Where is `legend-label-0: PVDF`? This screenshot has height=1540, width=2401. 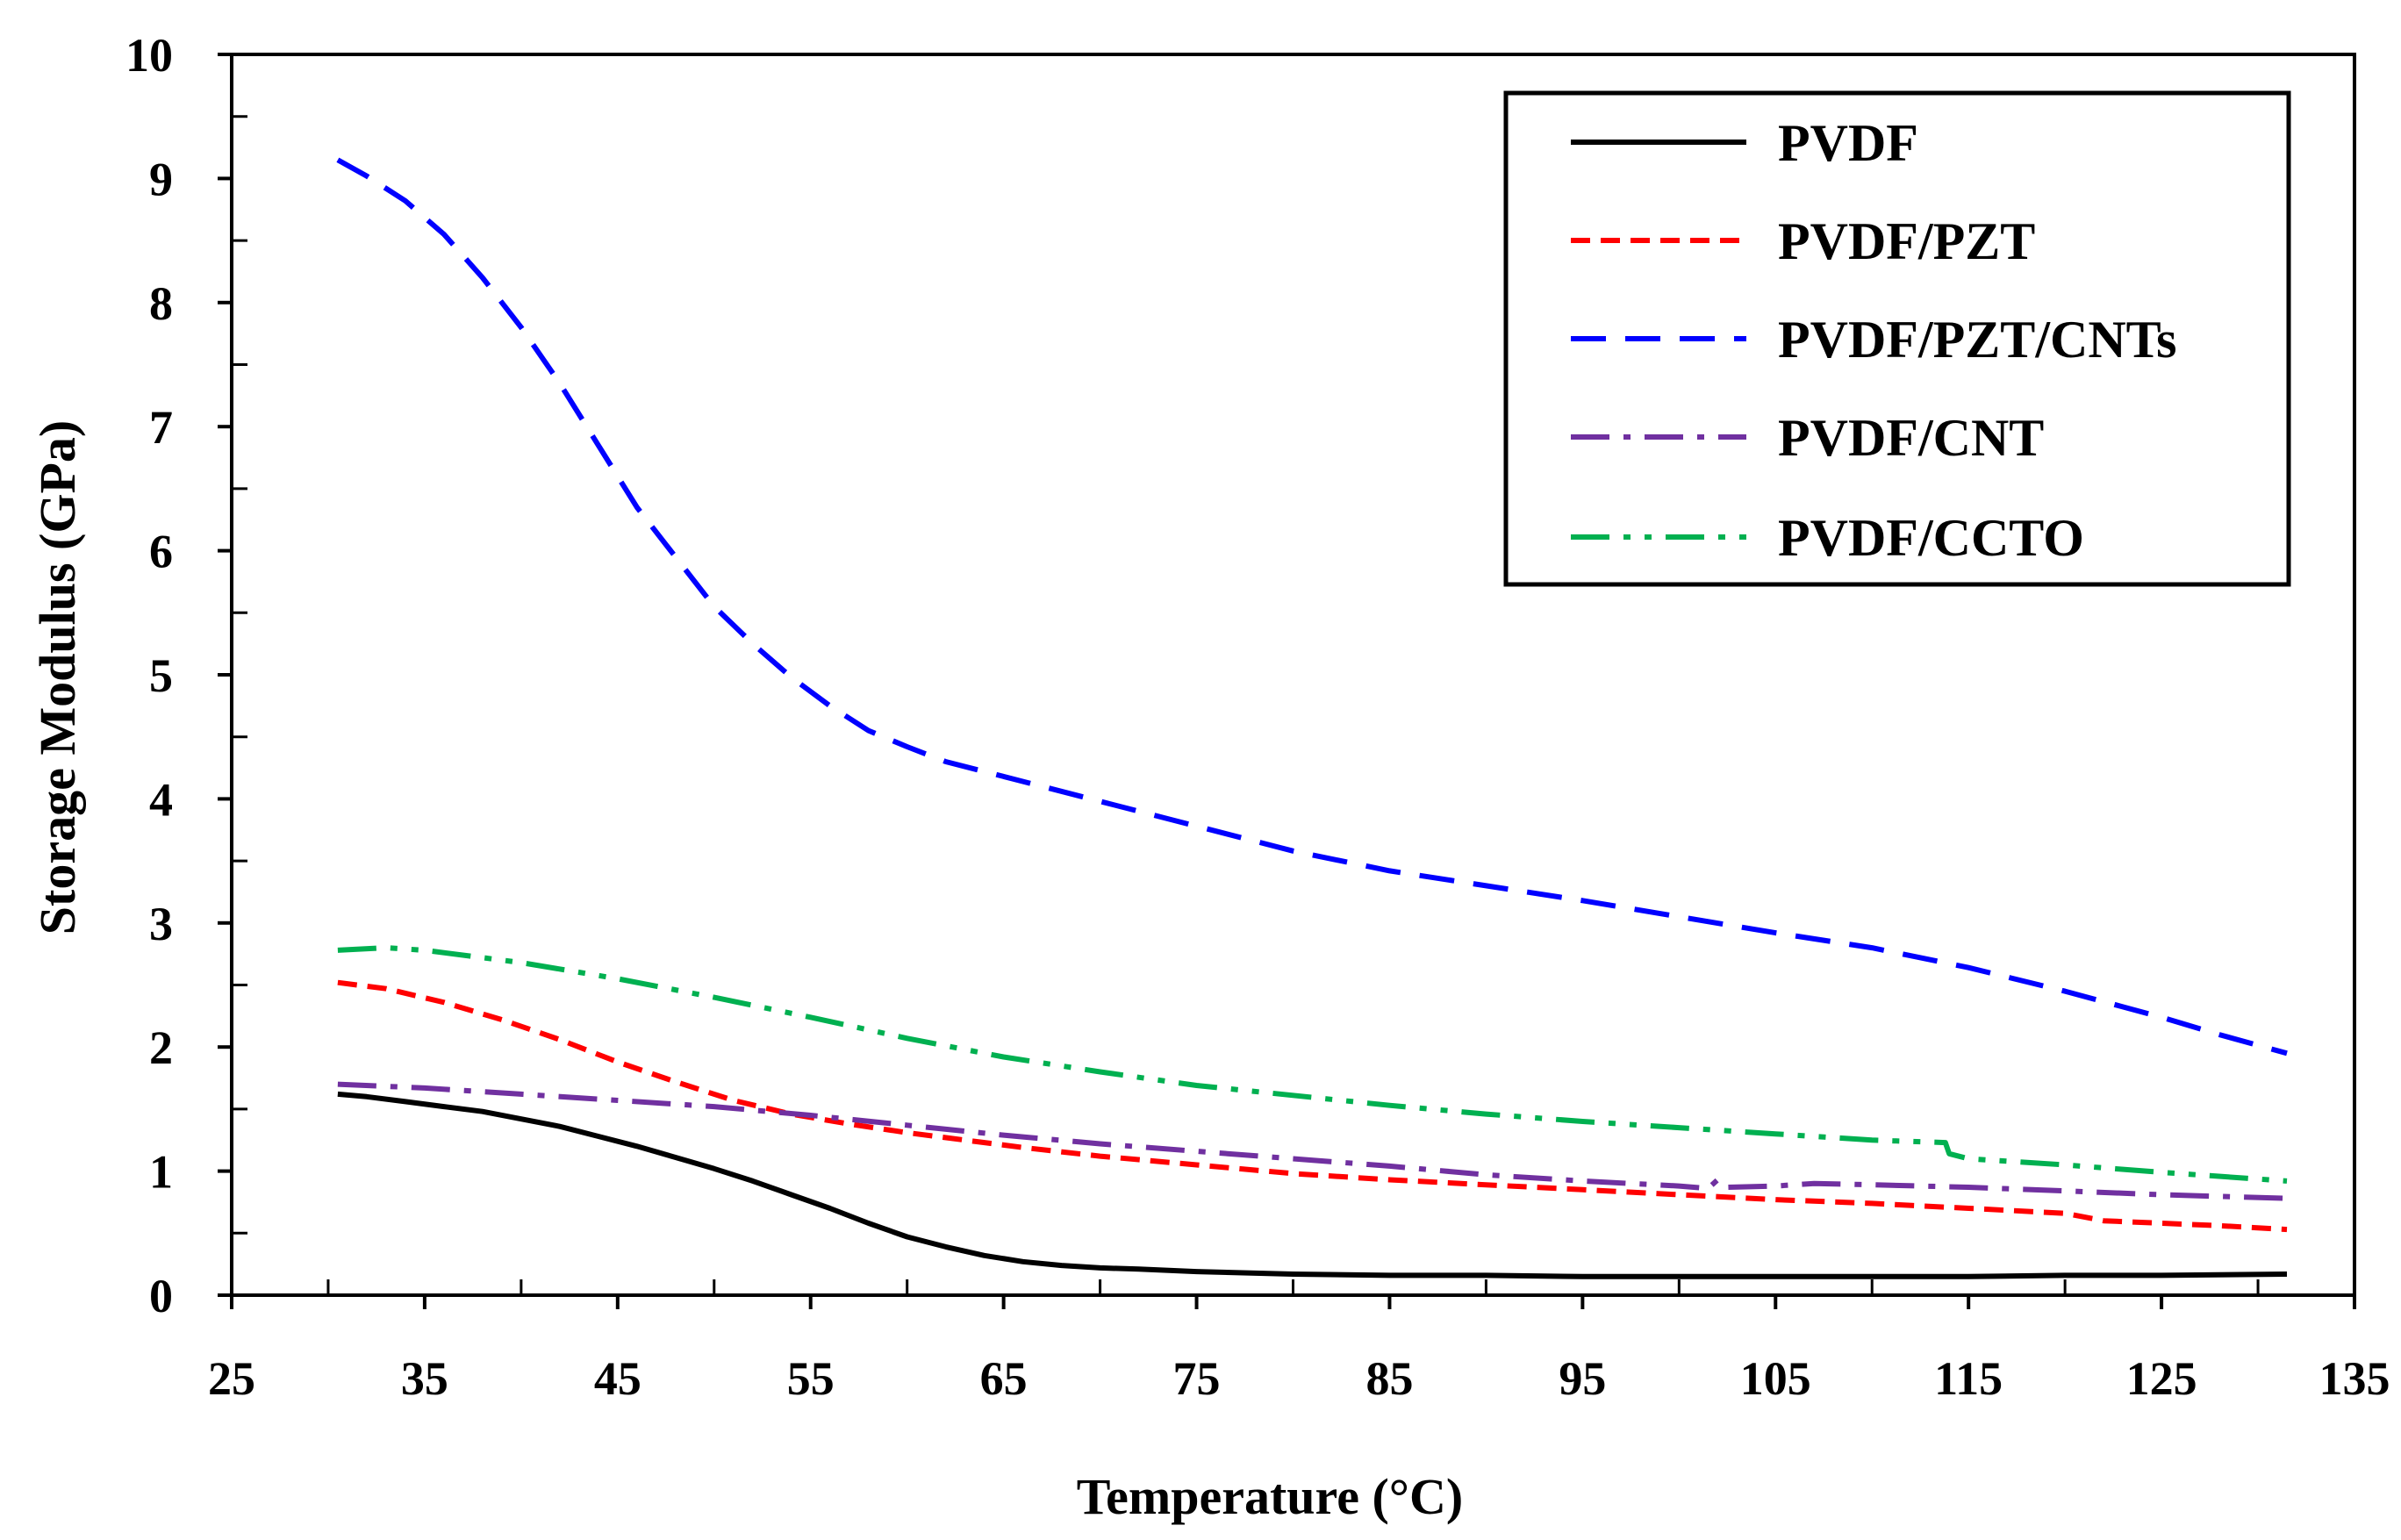
legend-label-0: PVDF is located at coordinates (1848, 143).